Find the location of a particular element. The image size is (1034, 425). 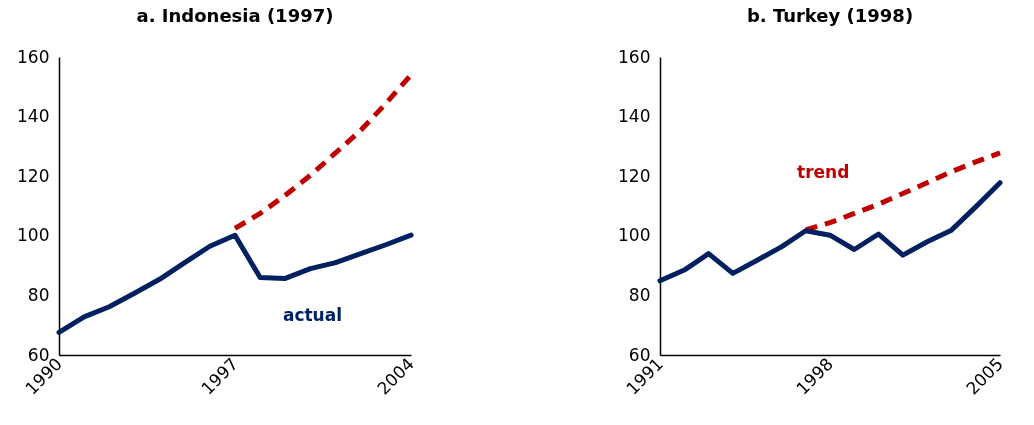

series-label: actual is located at coordinates (312, 315).